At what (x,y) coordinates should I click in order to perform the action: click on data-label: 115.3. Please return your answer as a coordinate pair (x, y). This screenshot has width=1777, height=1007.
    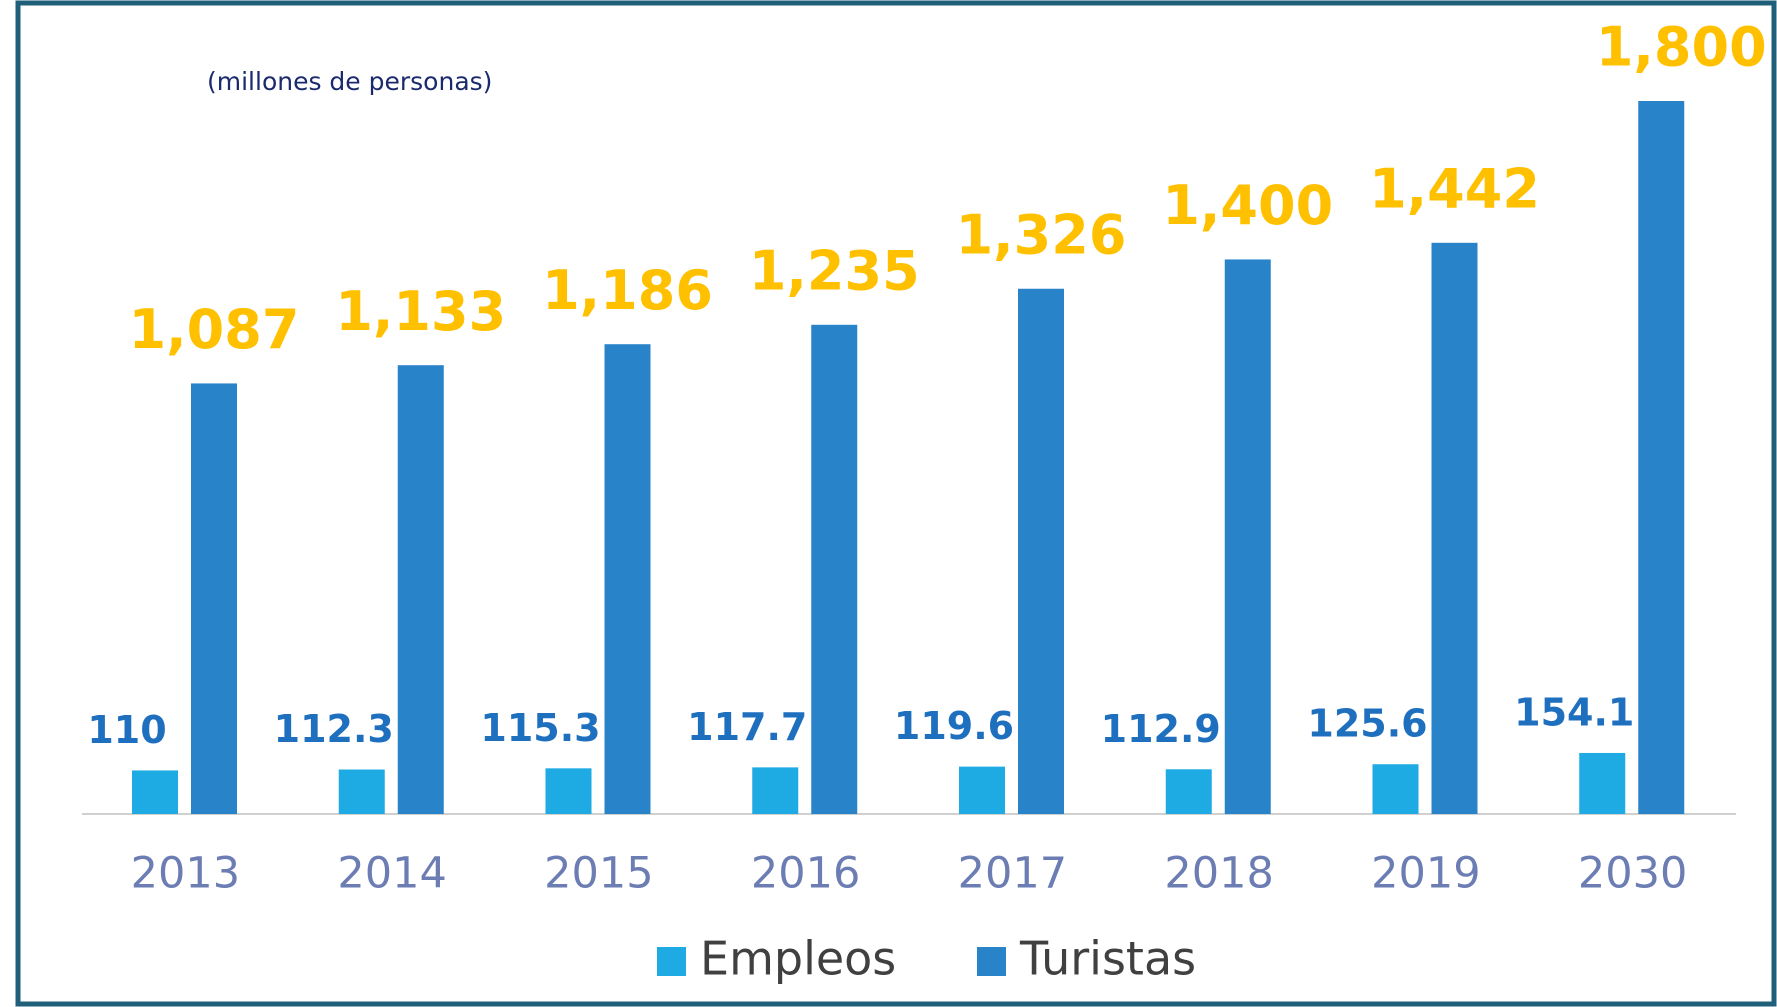
    Looking at the image, I should click on (540, 728).